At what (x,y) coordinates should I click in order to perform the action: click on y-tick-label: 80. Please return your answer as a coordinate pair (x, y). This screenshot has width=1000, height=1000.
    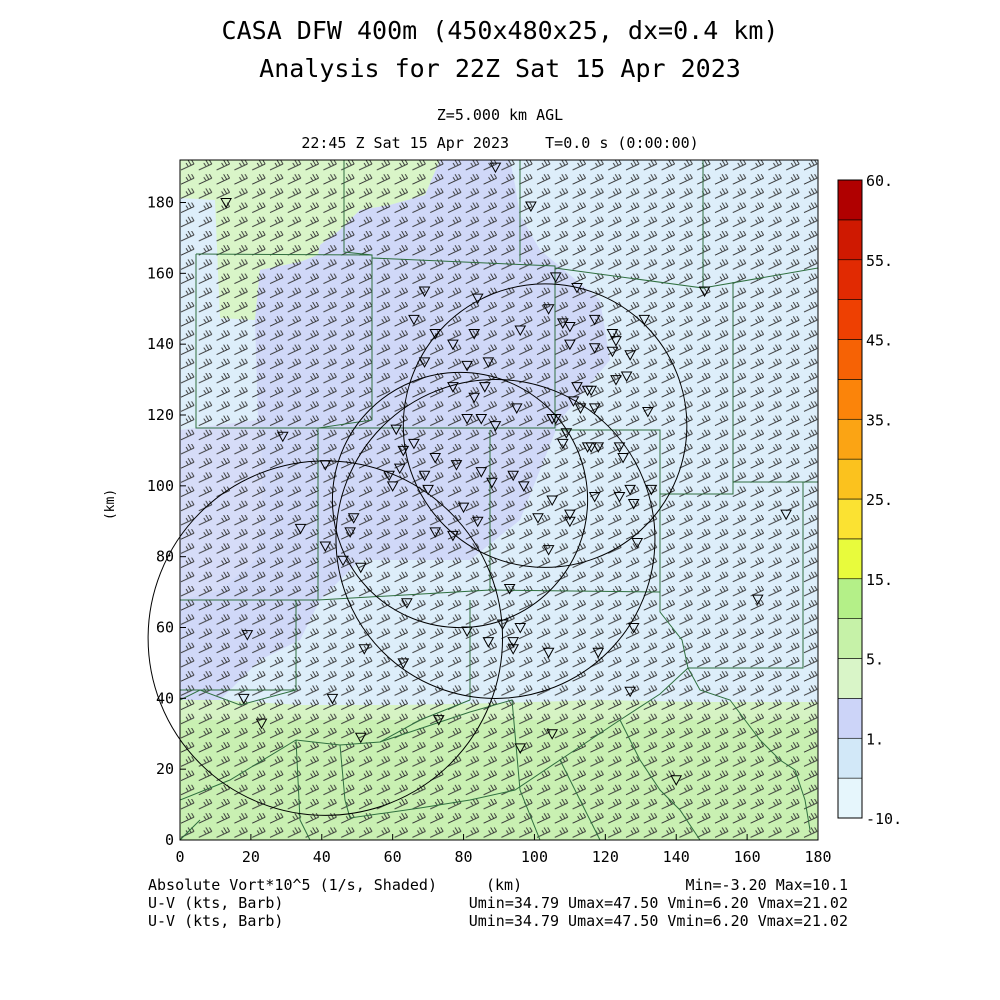
    Looking at the image, I should click on (165, 557).